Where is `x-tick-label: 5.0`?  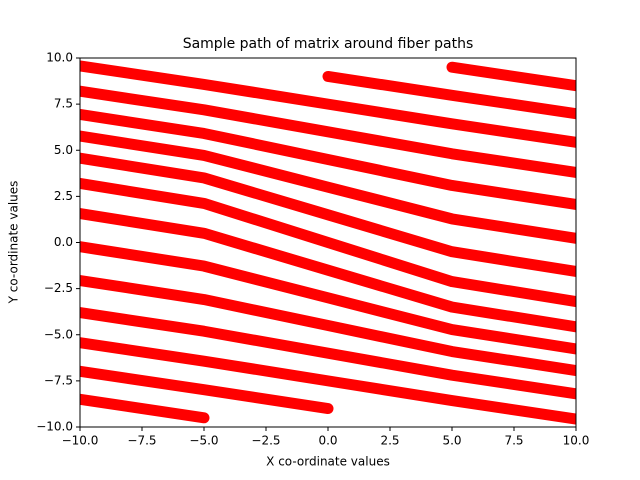 x-tick-label: 5.0 is located at coordinates (451, 441).